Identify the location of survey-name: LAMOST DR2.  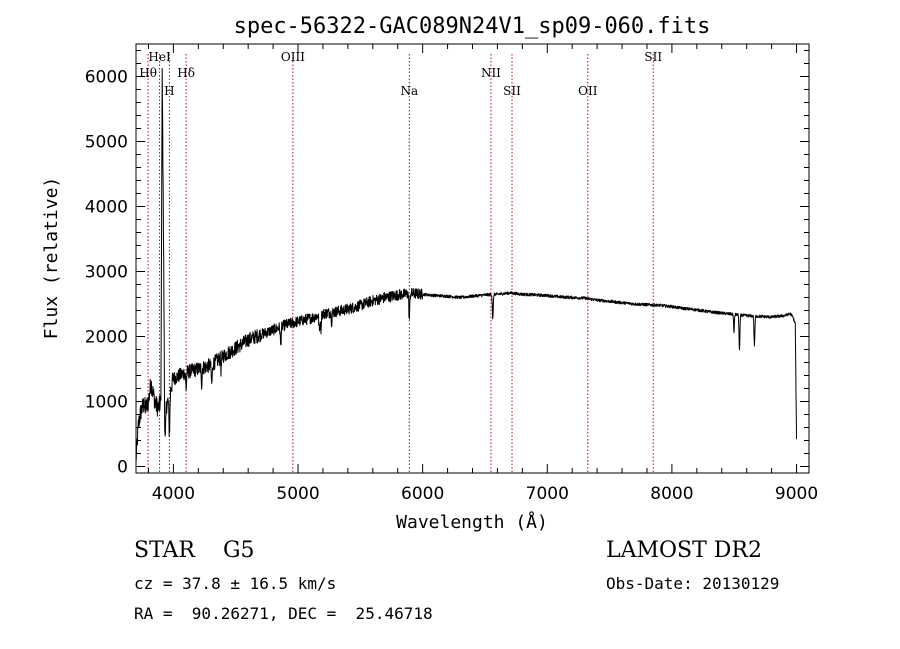
(684, 550).